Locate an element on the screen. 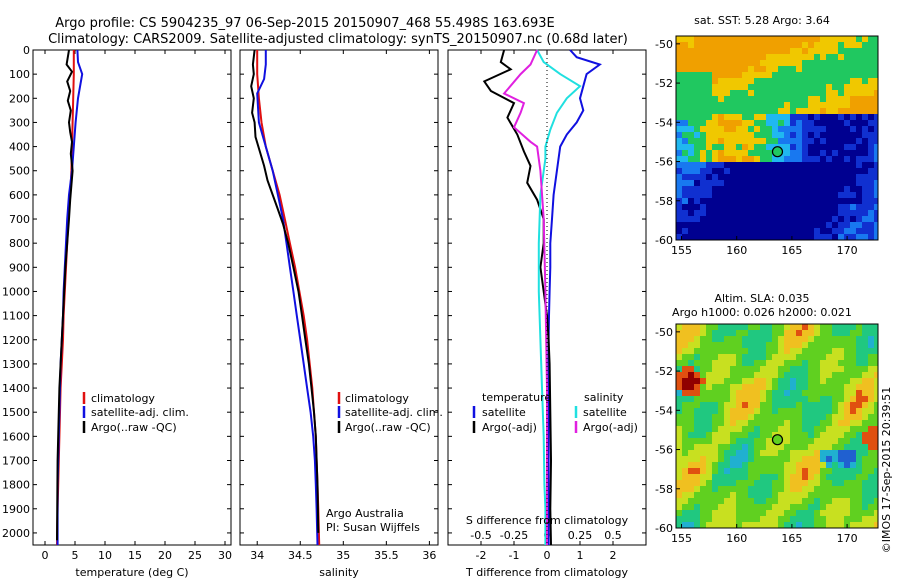  x-tick-label: 35.5 is located at coordinates (386, 555).